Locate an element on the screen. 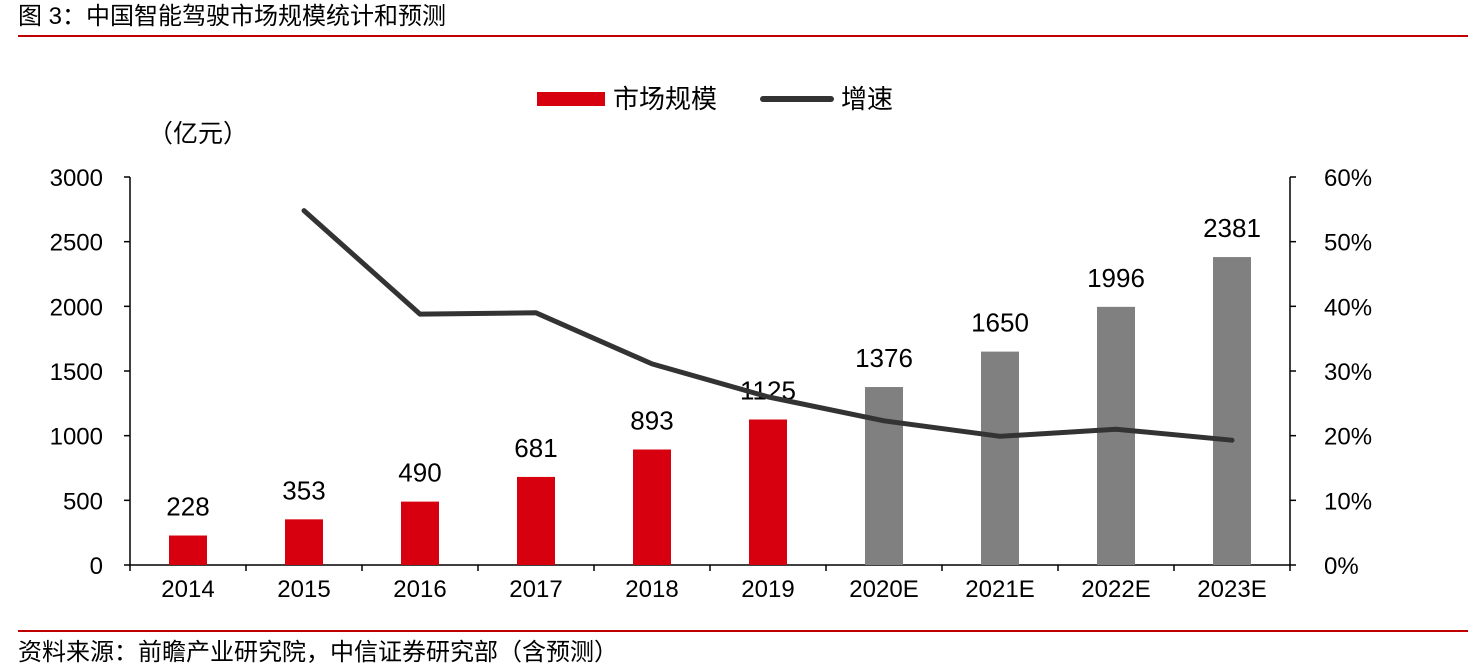  legend: 市场规模 增速 is located at coordinates (715, 99).